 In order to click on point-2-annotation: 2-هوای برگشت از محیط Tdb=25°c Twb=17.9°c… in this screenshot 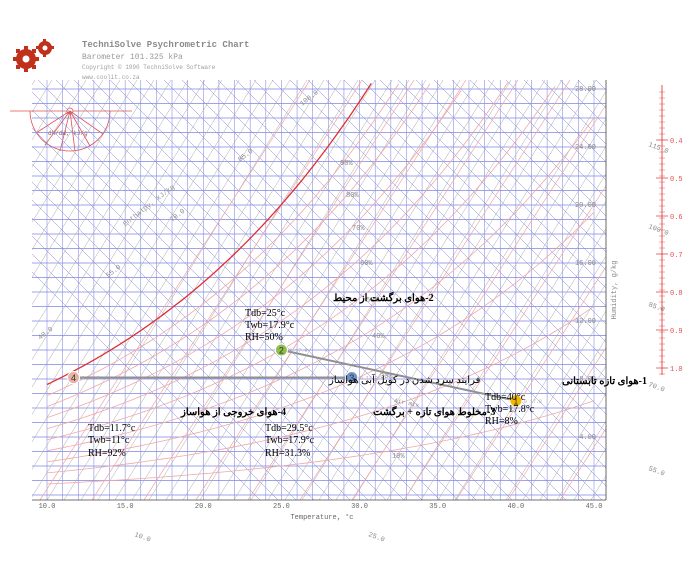, I will do `click(339, 317)`.